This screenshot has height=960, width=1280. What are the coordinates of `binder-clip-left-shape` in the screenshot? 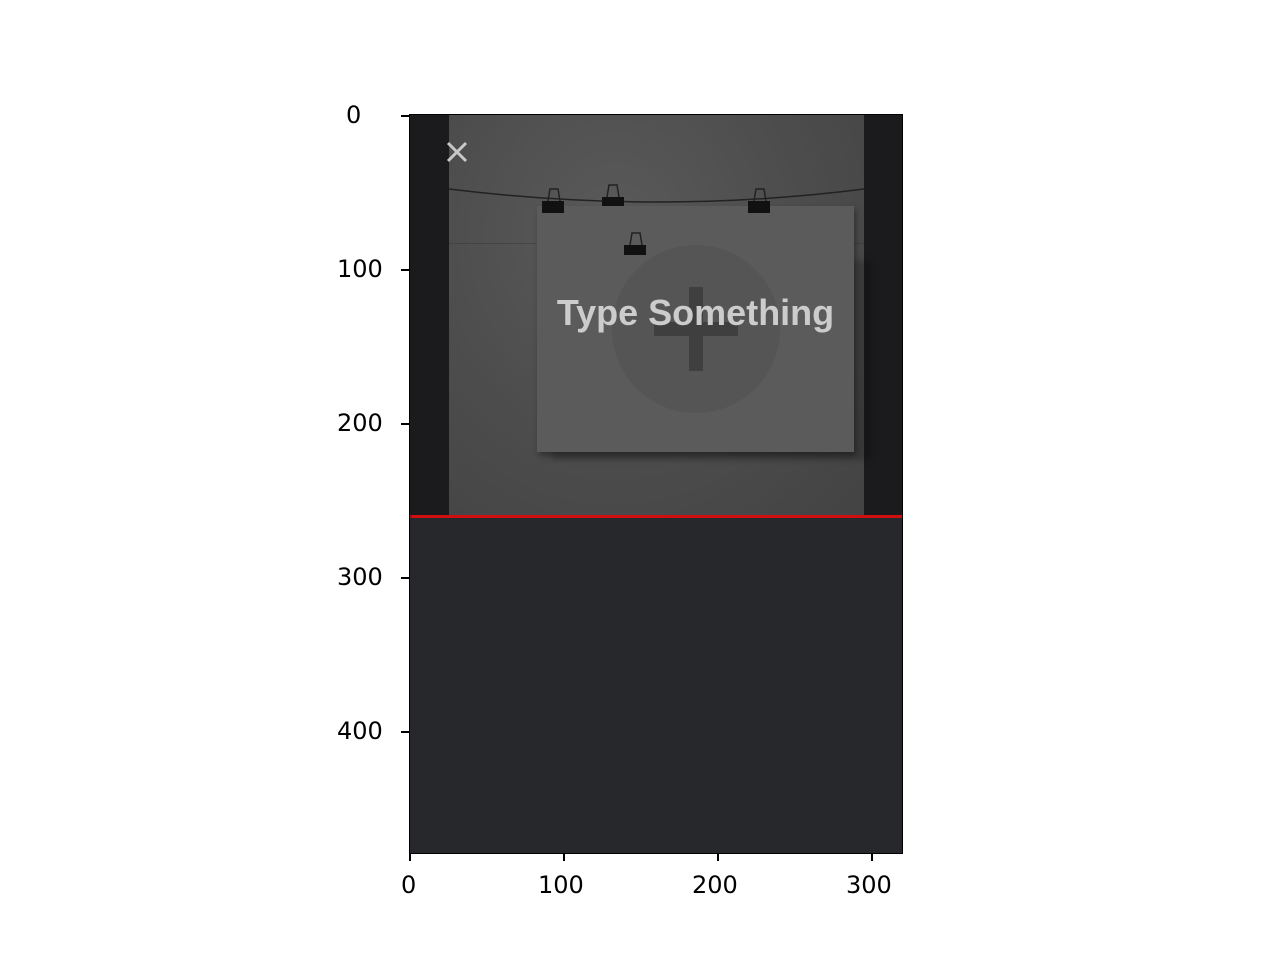 It's located at (553, 200).